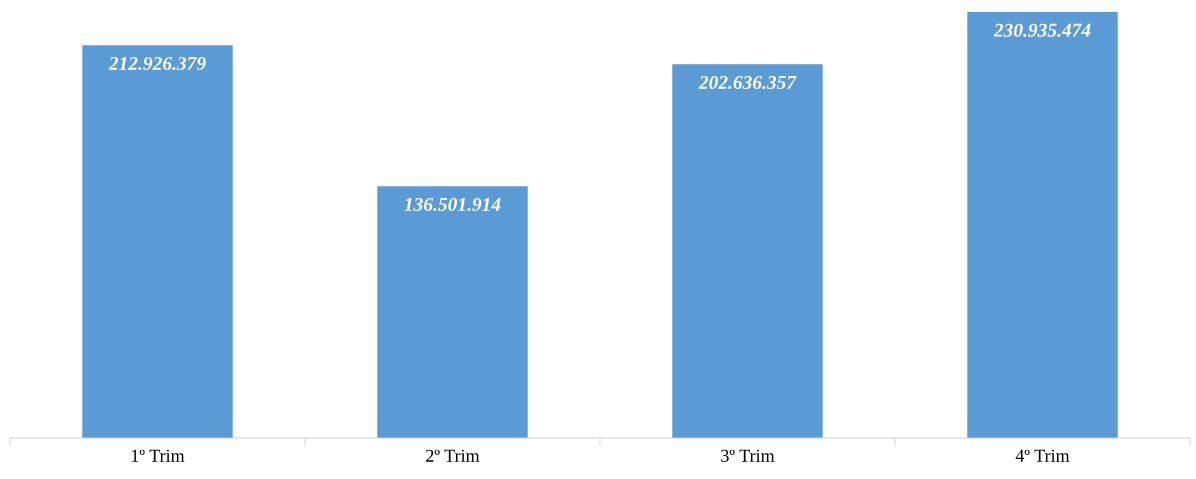 The height and width of the screenshot is (479, 1196). What do you see at coordinates (157, 63) in the screenshot?
I see `data-label: 212.926.379` at bounding box center [157, 63].